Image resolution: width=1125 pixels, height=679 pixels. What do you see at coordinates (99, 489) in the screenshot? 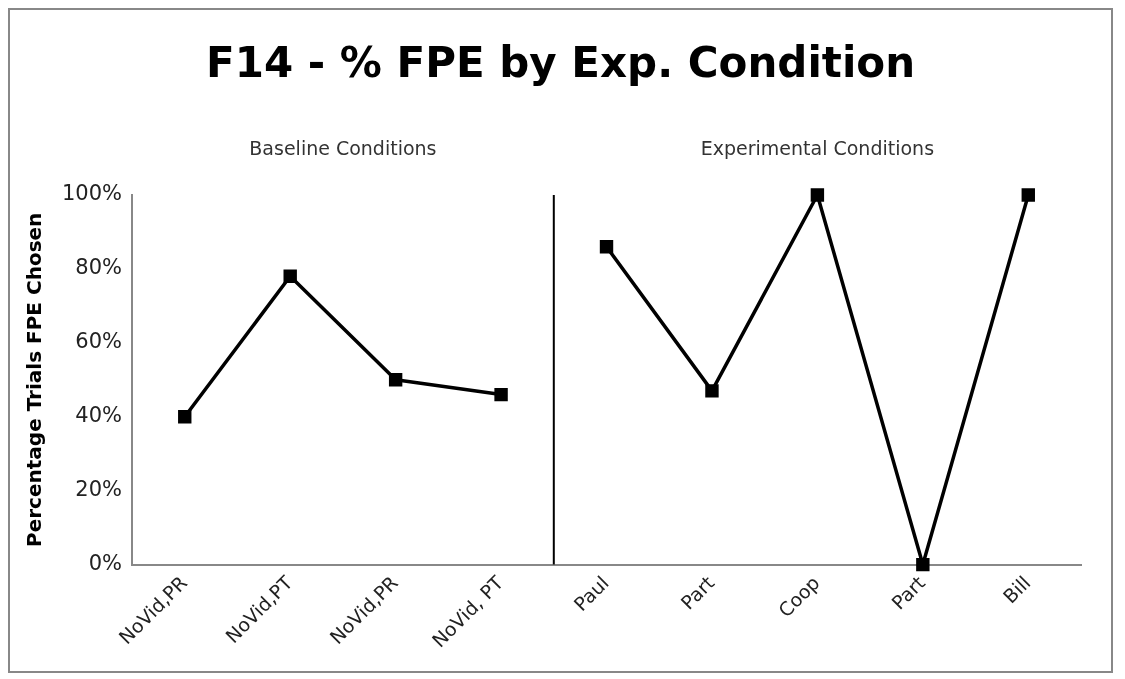
I see `y-tick-label: 20%` at bounding box center [99, 489].